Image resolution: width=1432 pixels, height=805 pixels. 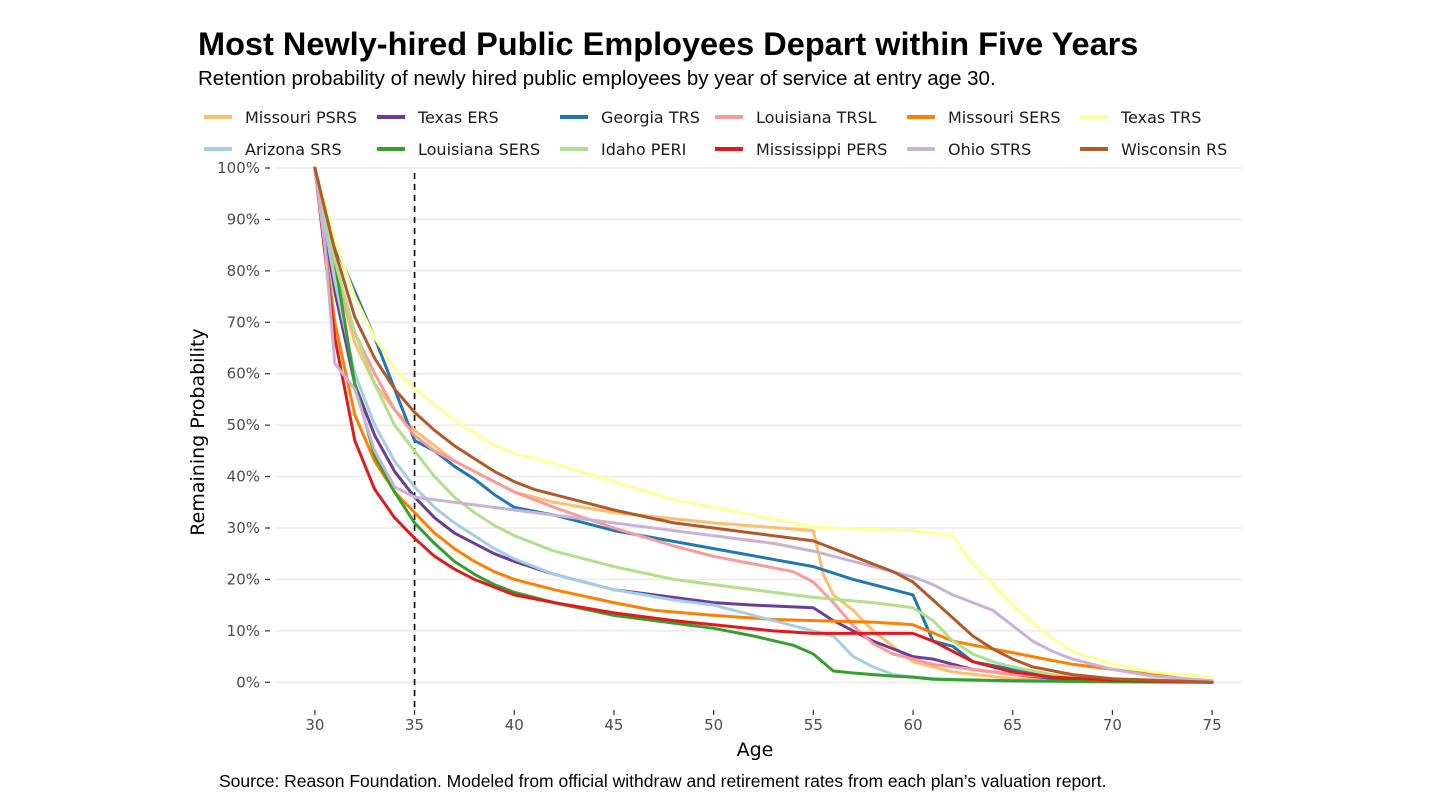 I want to click on y-tick-label: 50%, so click(x=243, y=425).